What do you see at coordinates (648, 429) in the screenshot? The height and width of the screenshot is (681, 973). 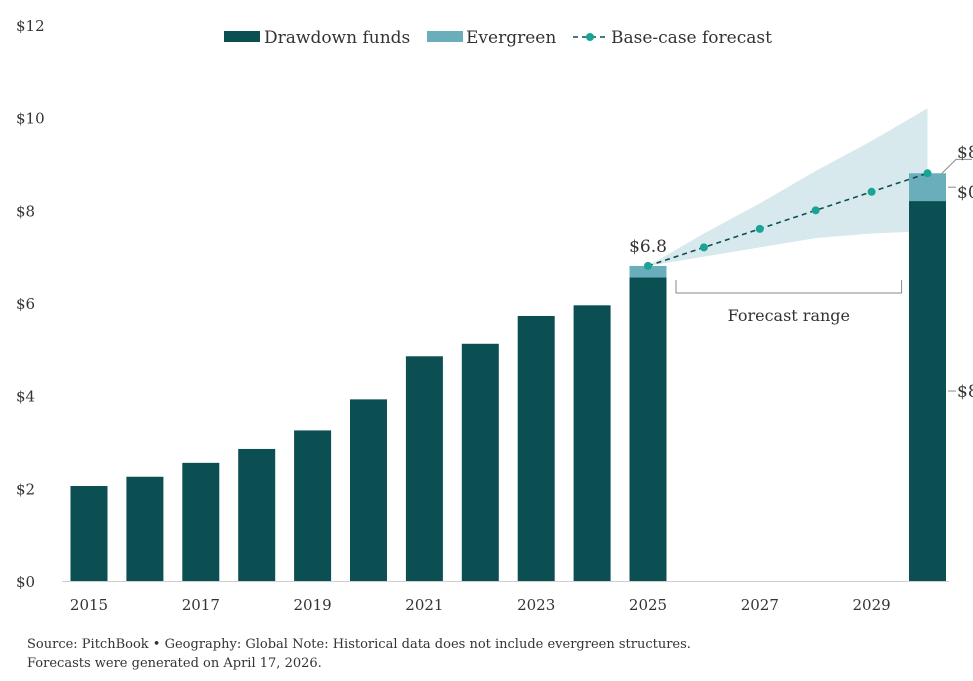 I see `bar-drawdown-2025` at bounding box center [648, 429].